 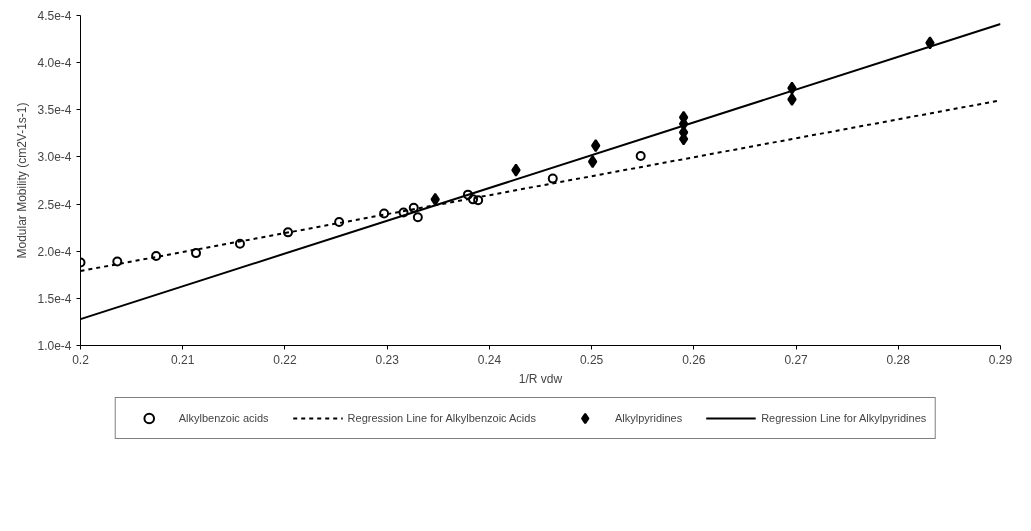 What do you see at coordinates (648, 418) in the screenshot?
I see `legend-label: Alkylpyridines` at bounding box center [648, 418].